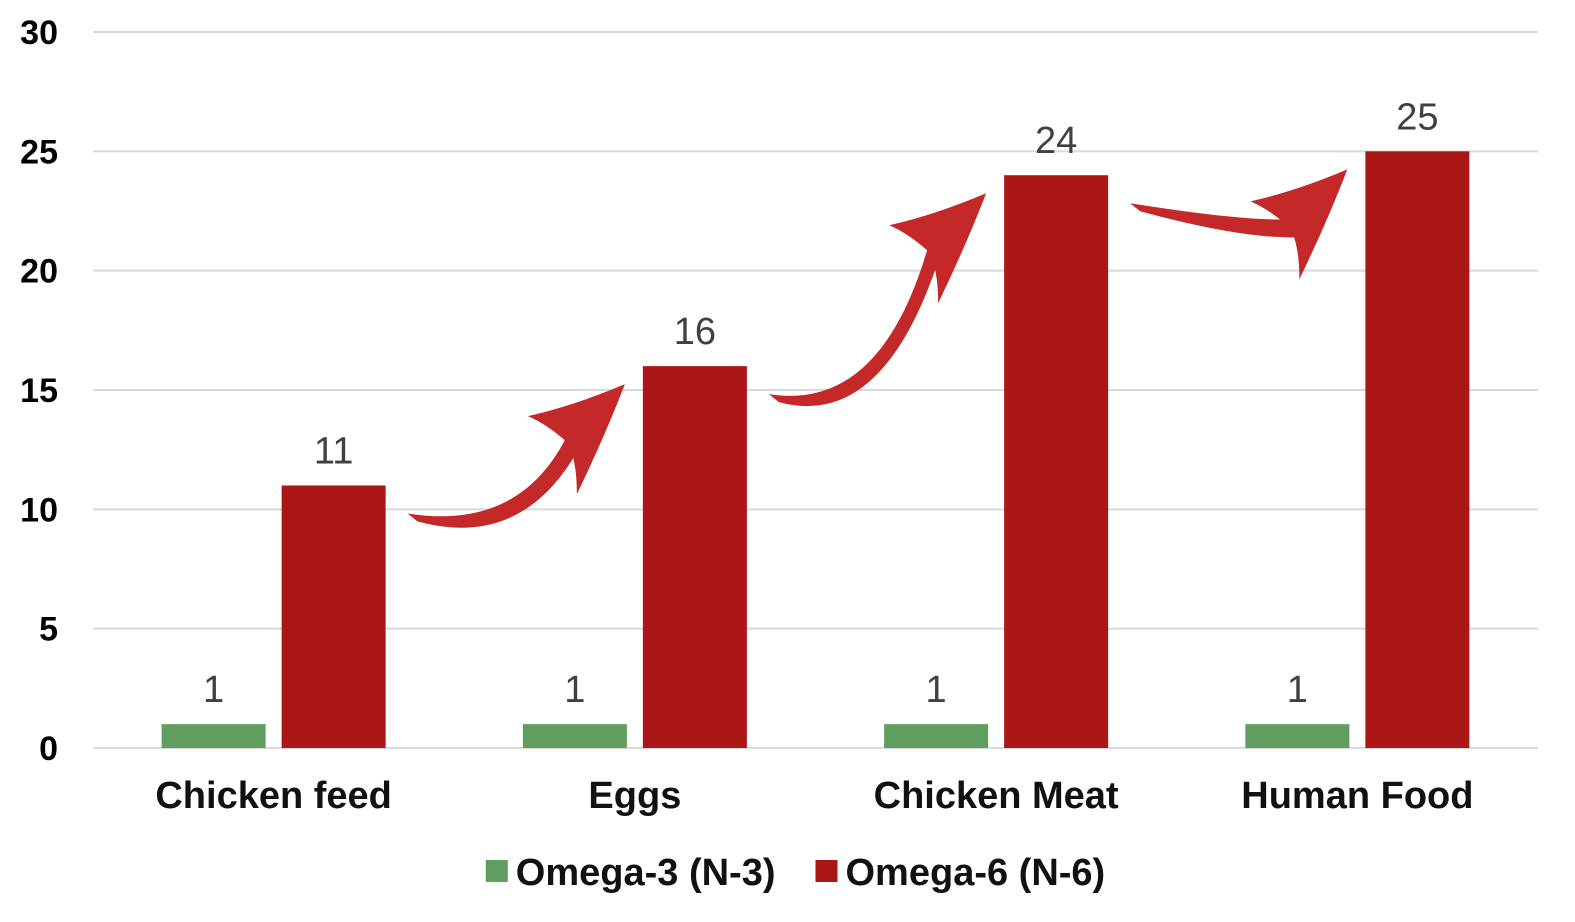  Describe the element at coordinates (1417, 450) in the screenshot. I see `bar-omega-6-n-6-human-food` at that location.